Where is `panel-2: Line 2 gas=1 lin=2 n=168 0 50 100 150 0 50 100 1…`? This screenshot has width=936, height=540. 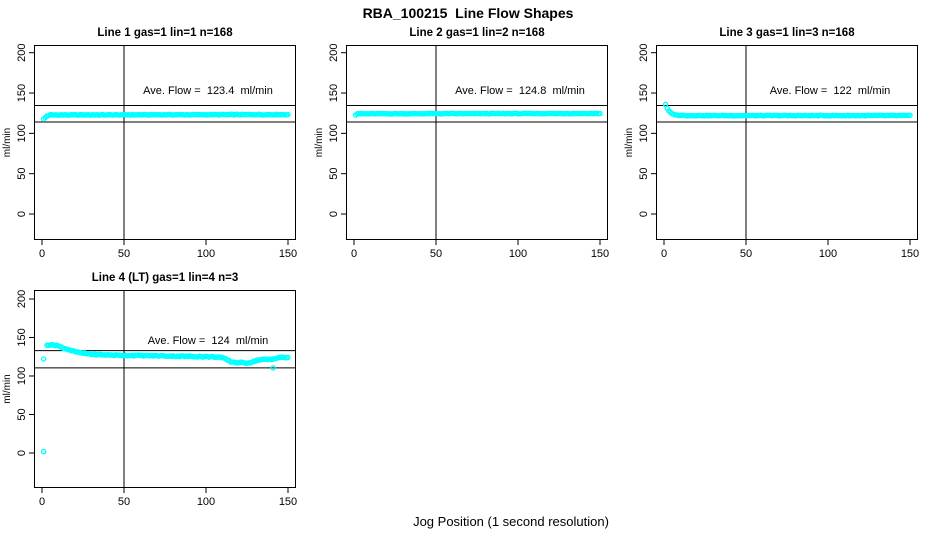
panel-2: Line 2 gas=1 lin=2 n=168 0 50 100 150 0 50 100 1… is located at coordinates (461, 143).